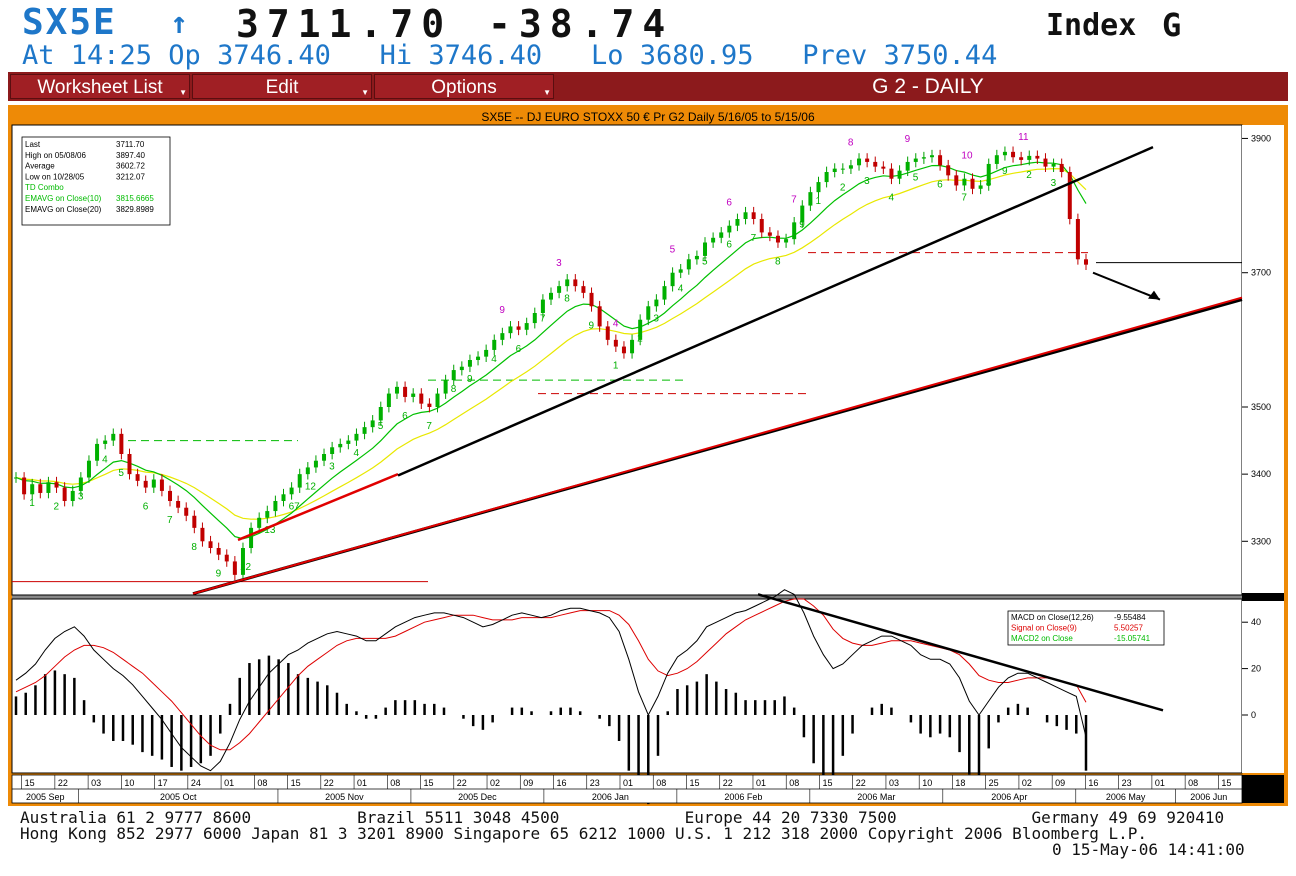 This screenshot has height=876, width=1296. Describe the element at coordinates (1027, 783) in the screenshot. I see `day-tick-label: 02` at that location.